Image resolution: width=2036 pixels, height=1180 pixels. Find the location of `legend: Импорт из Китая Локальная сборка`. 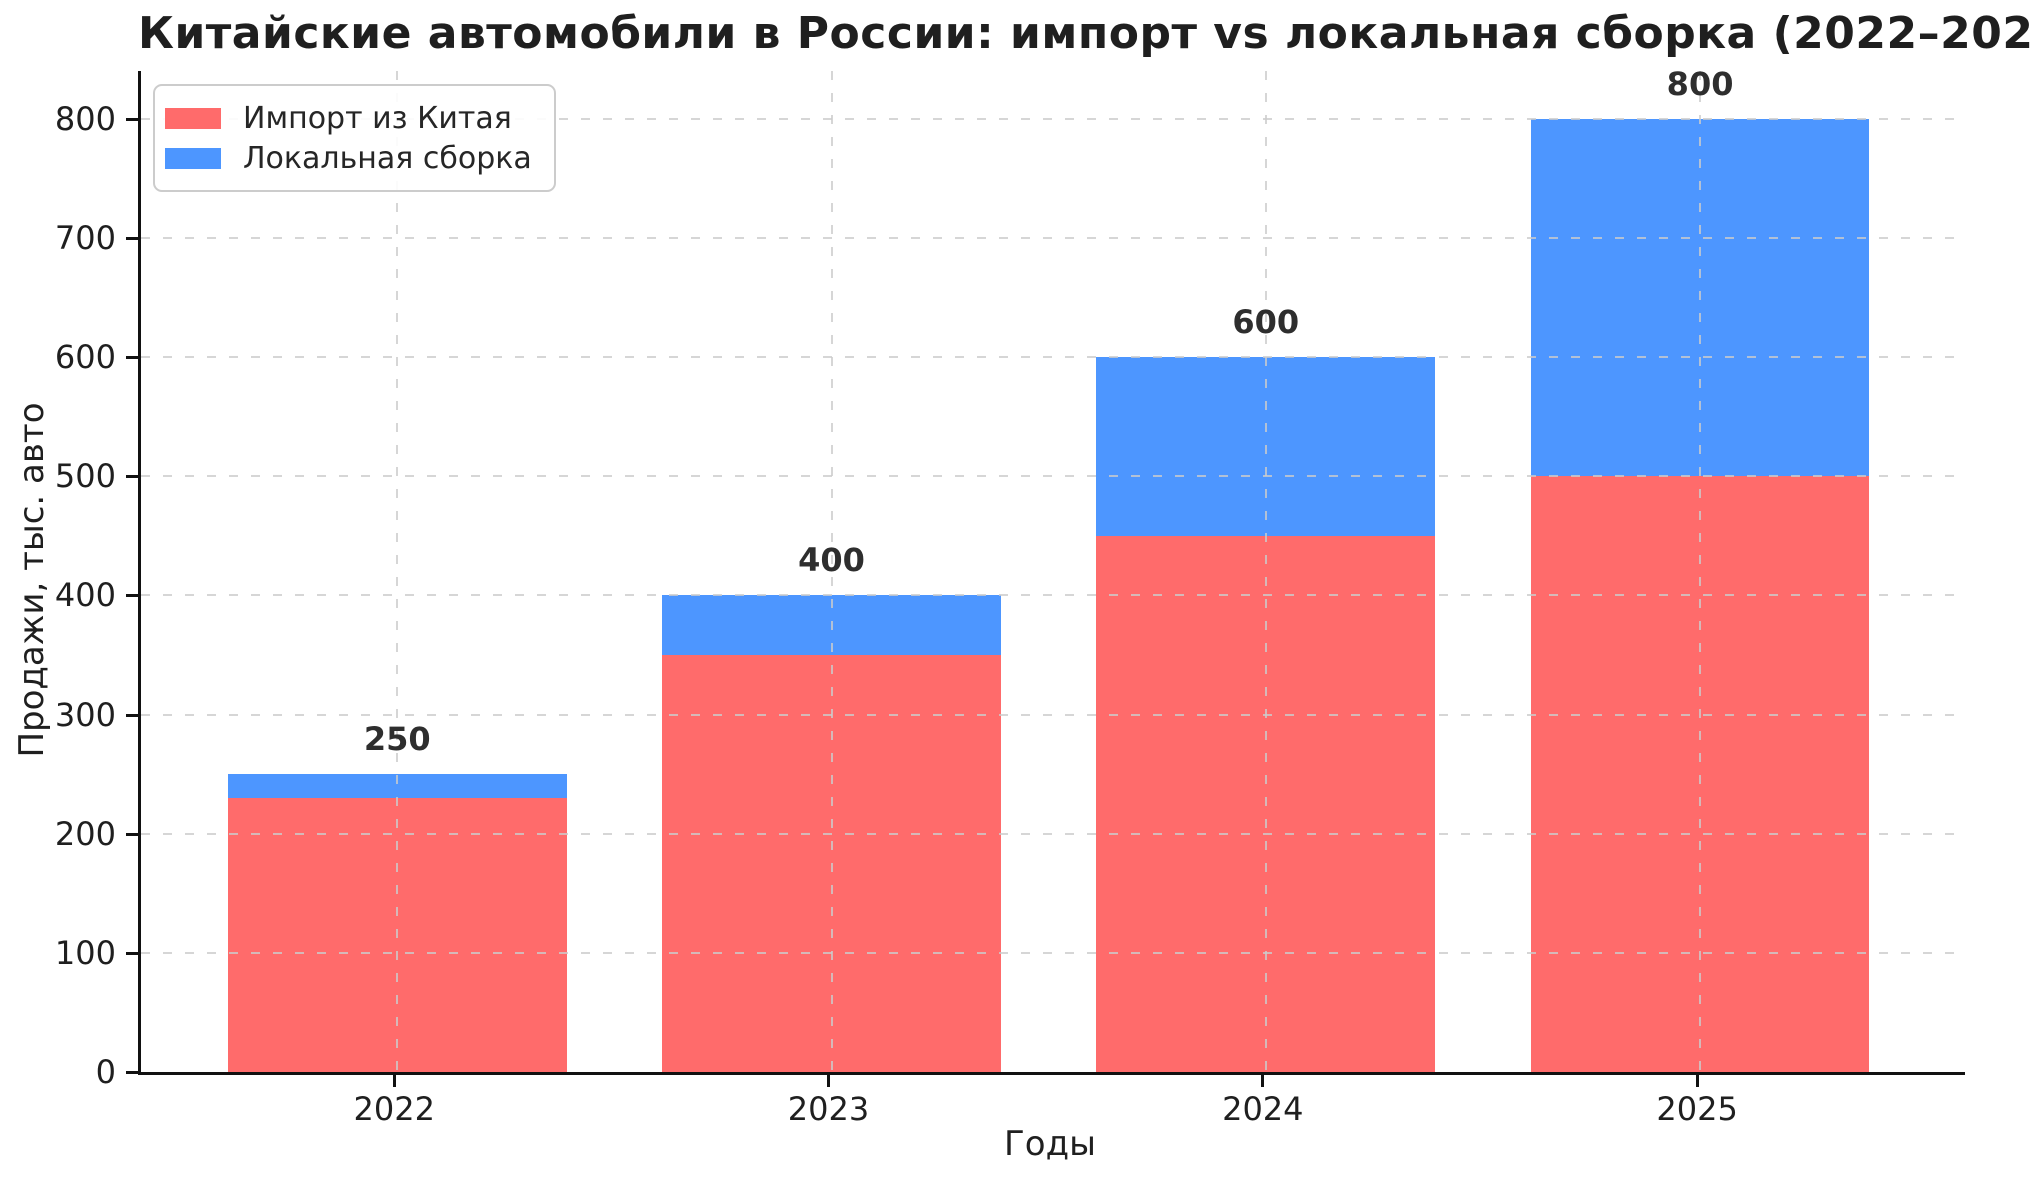

legend: Импорт из Китая Локальная сборка is located at coordinates (354, 138).